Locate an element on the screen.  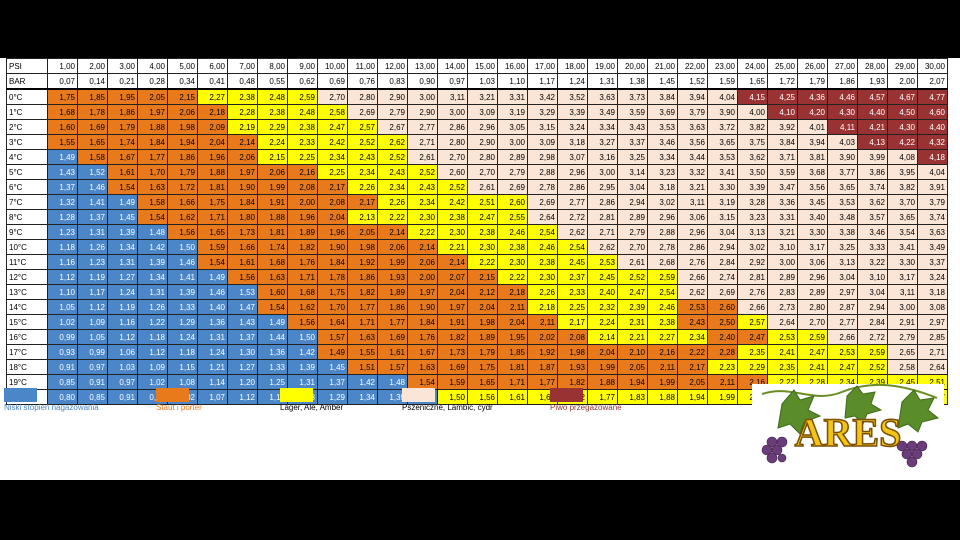
table-cell: 2,65 is located at coordinates (902, 352).